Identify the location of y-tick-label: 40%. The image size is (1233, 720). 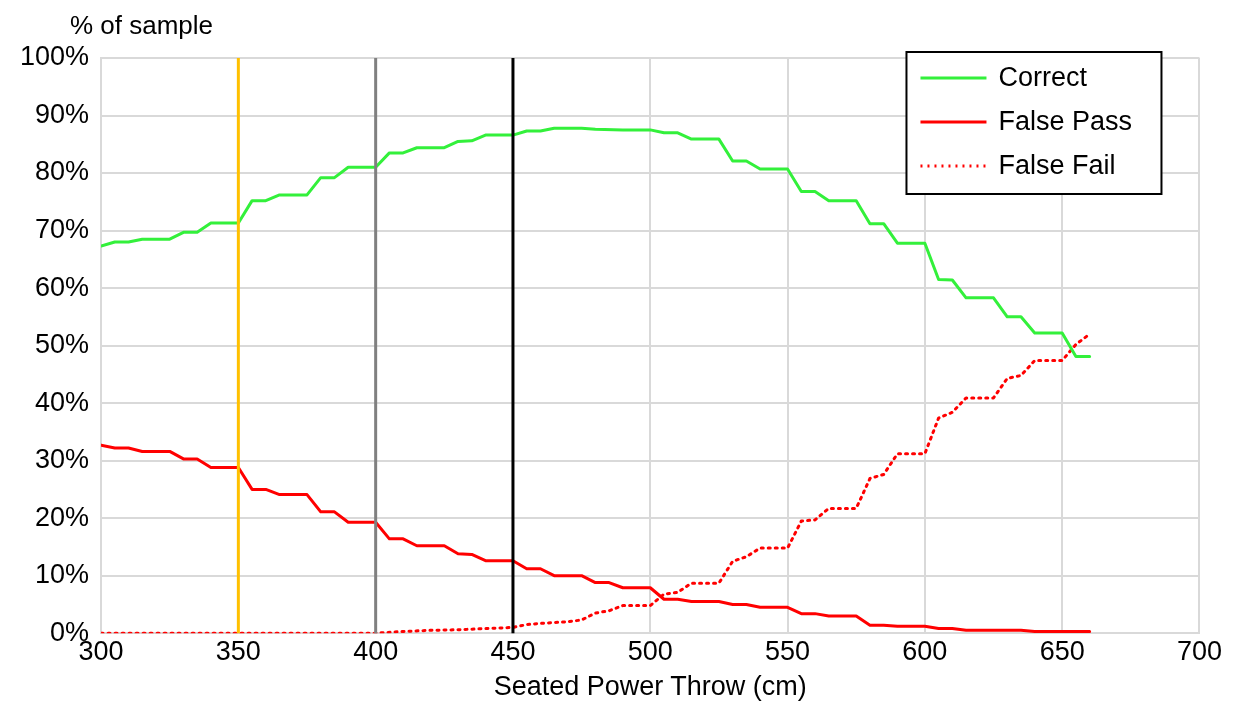
(62, 401).